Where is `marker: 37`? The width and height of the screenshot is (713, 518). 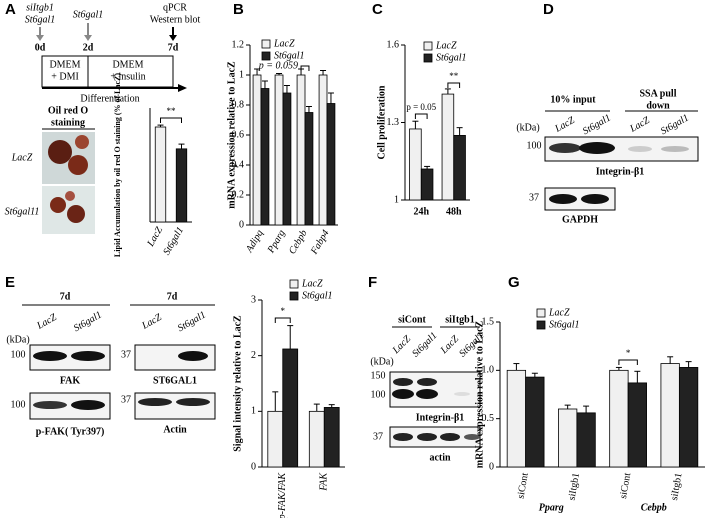
marker: 37 is located at coordinates (126, 399).